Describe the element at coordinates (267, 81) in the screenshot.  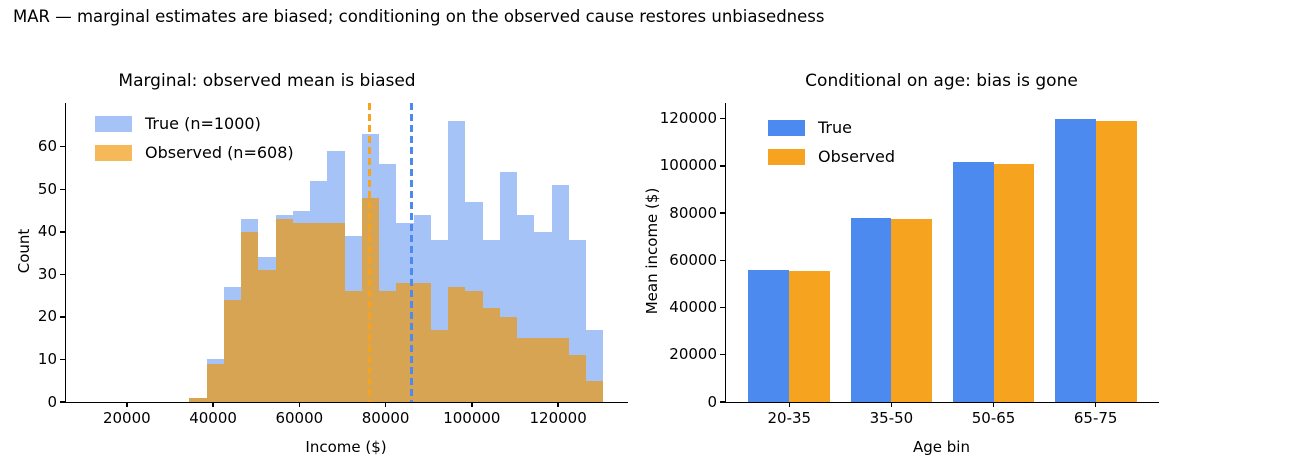
I see `left-plot-title: Marginal: observed mean is biased` at that location.